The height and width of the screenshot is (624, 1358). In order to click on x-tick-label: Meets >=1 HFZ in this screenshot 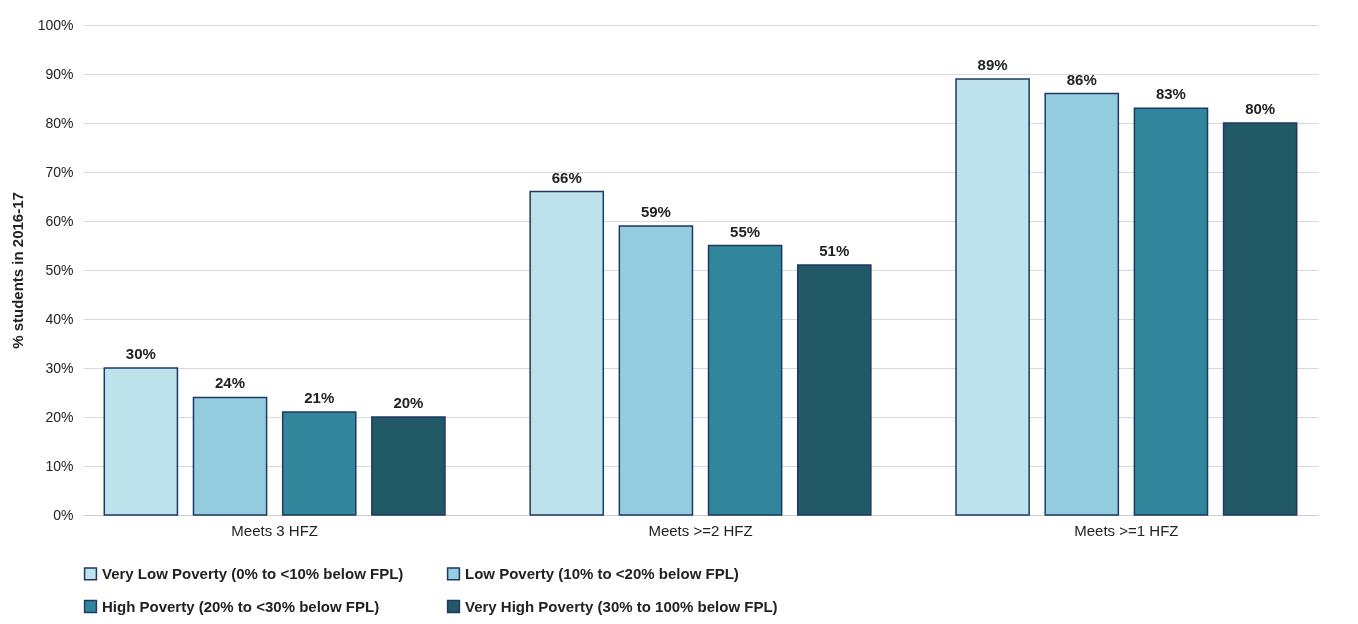, I will do `click(1126, 530)`.